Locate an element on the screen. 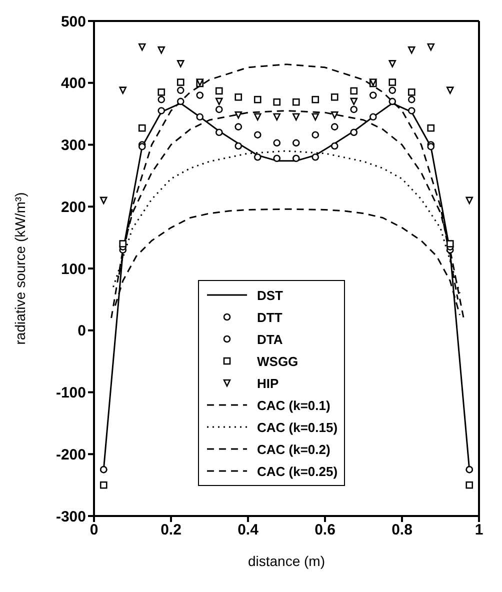  y-axis-title: radiative source (kW/m³) is located at coordinates (20, 268).